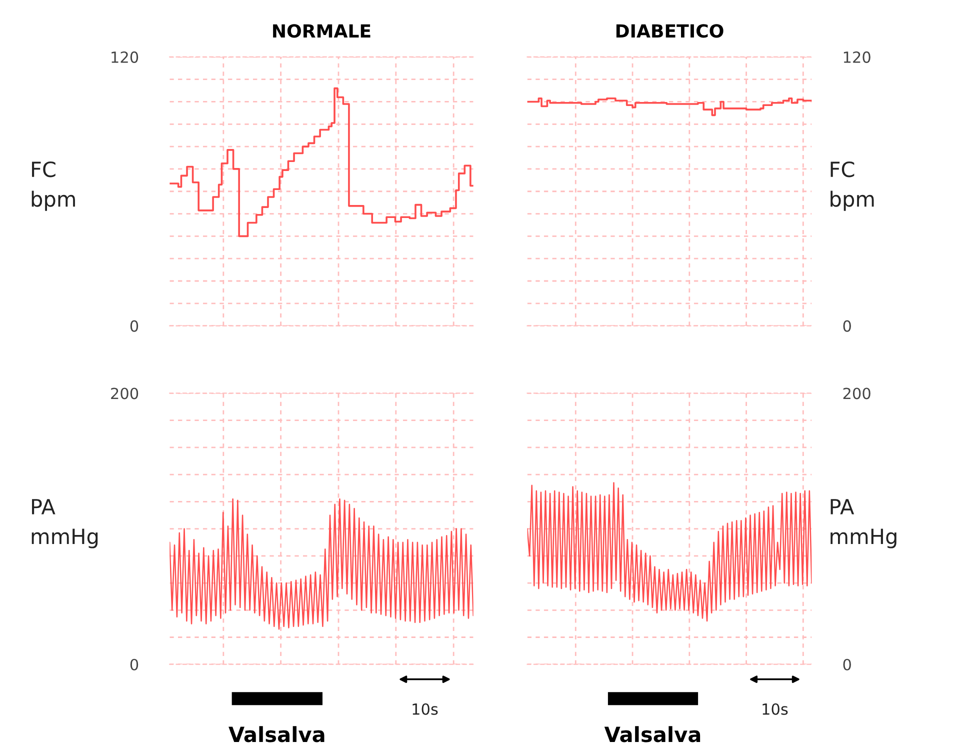  I want to click on chart-title: NORMALE, so click(321, 31).